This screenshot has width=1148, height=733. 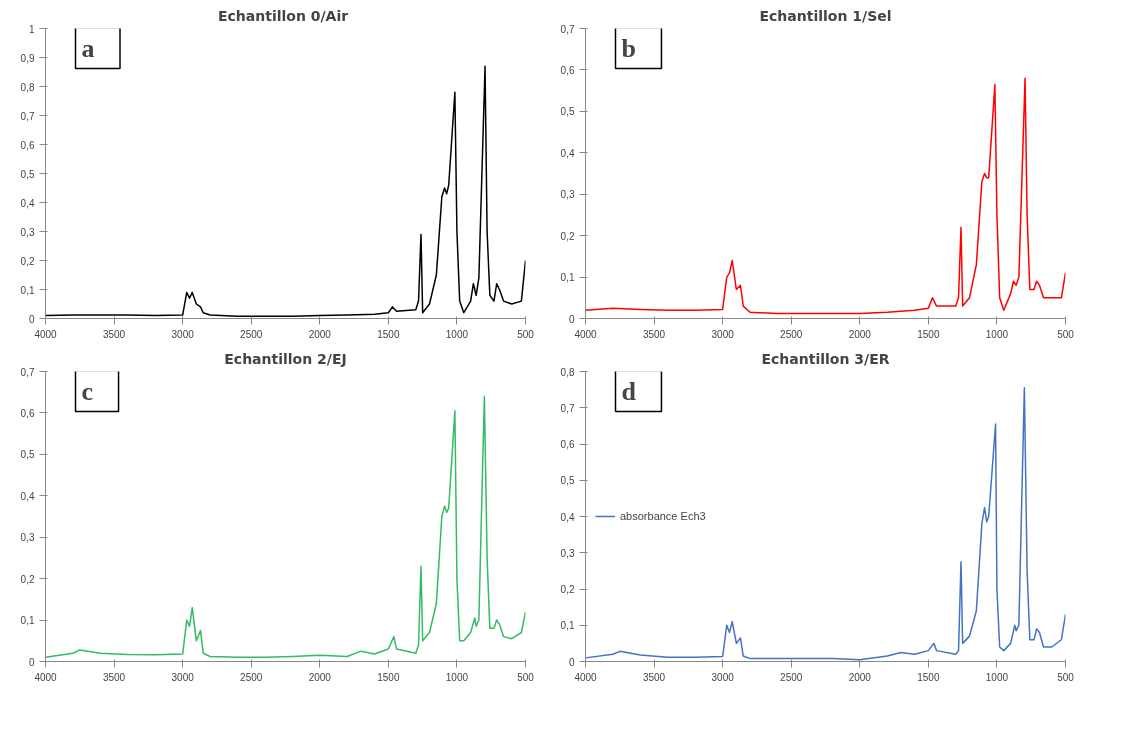 I want to click on annotation: c, so click(x=87, y=391).